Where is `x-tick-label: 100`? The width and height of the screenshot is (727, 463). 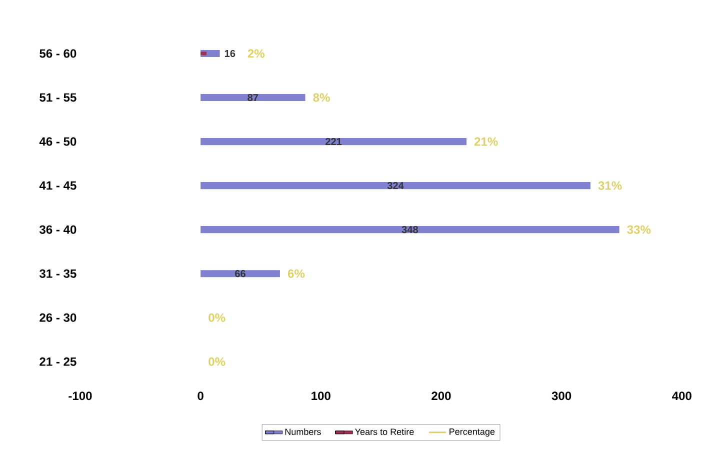
x-tick-label: 100 is located at coordinates (321, 395).